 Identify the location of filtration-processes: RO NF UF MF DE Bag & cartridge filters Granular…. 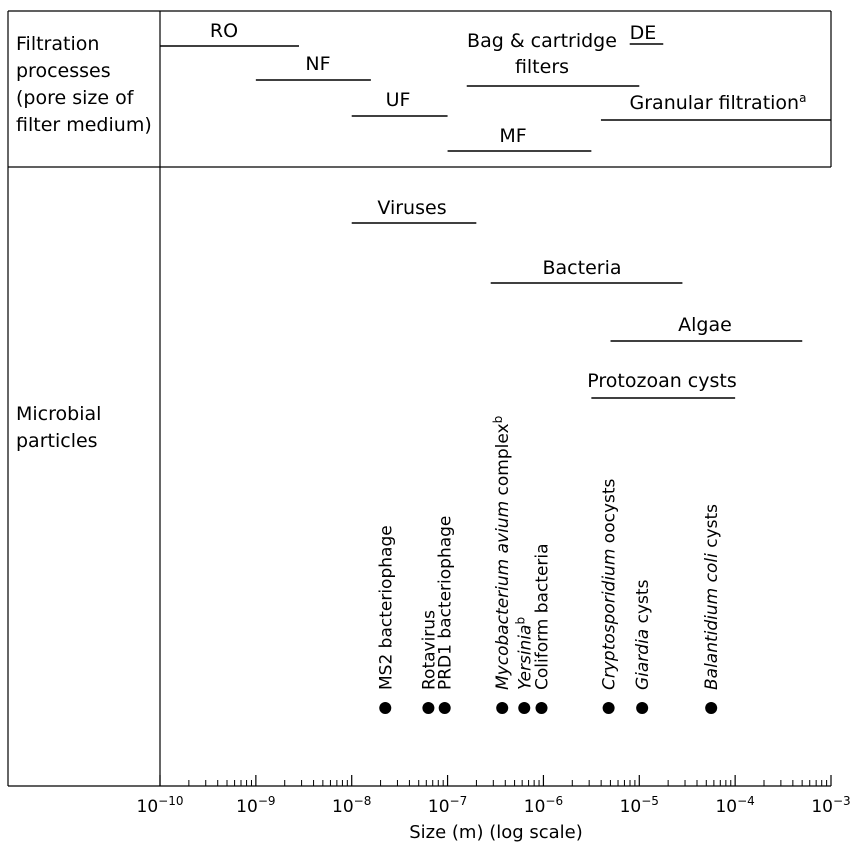
(495, 86).